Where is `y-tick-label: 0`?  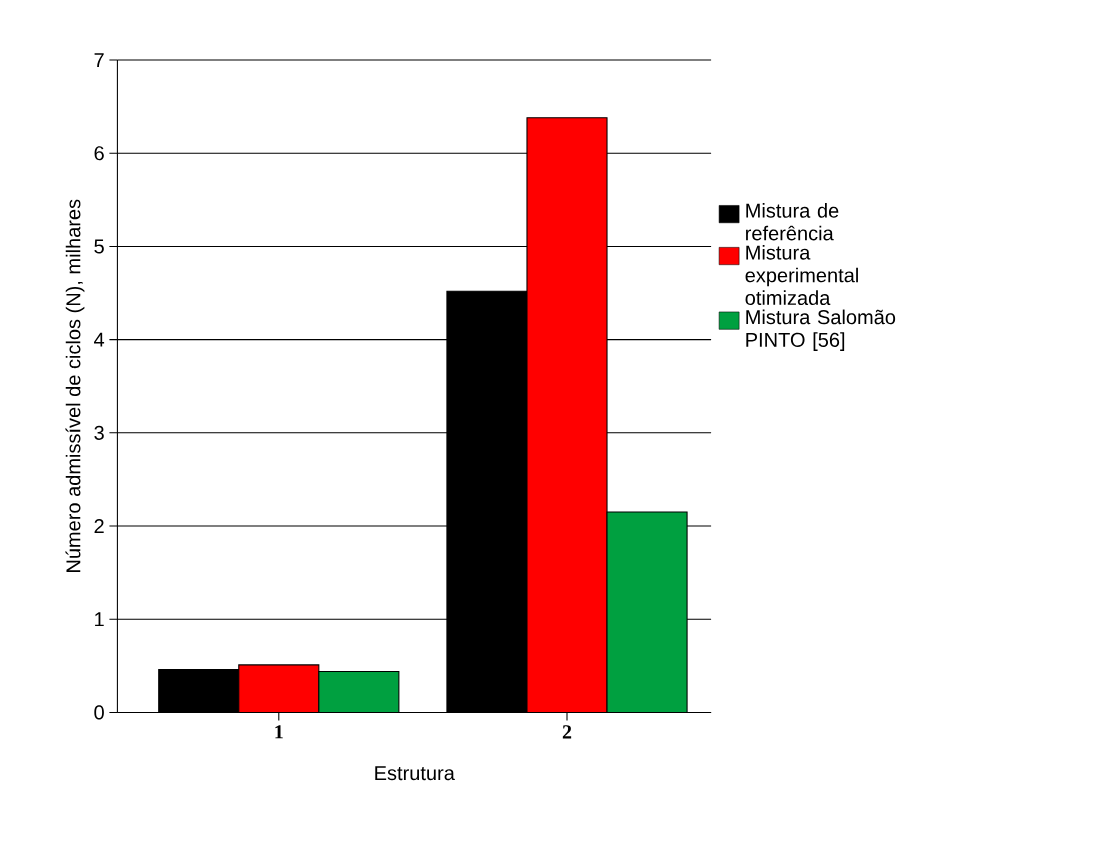 y-tick-label: 0 is located at coordinates (99, 712).